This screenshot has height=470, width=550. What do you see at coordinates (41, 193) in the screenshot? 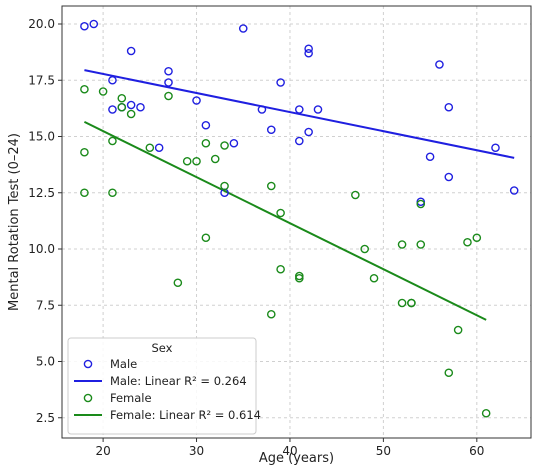
I see `y-tick-label: 12.5` at bounding box center [41, 193].